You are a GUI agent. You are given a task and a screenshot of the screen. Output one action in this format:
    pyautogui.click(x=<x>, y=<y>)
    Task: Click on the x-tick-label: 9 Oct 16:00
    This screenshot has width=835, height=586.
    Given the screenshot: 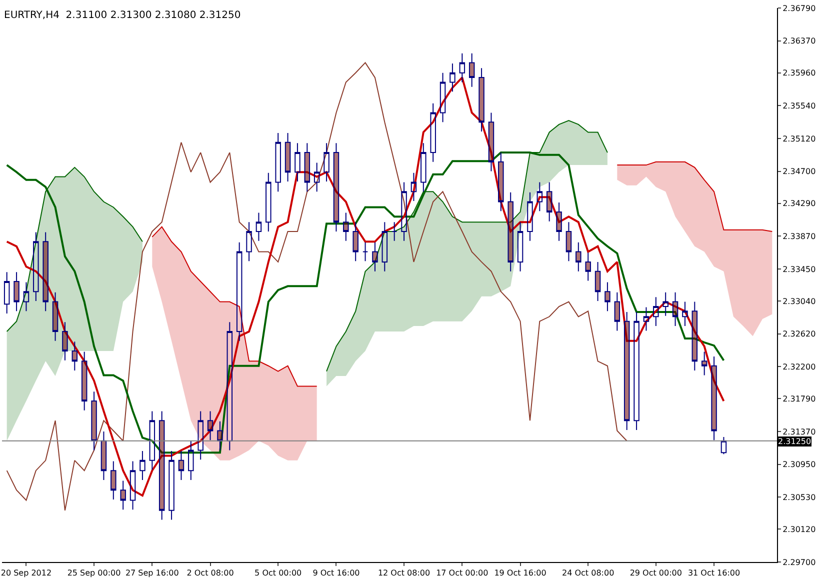 What is the action you would take?
    pyautogui.click(x=336, y=573)
    